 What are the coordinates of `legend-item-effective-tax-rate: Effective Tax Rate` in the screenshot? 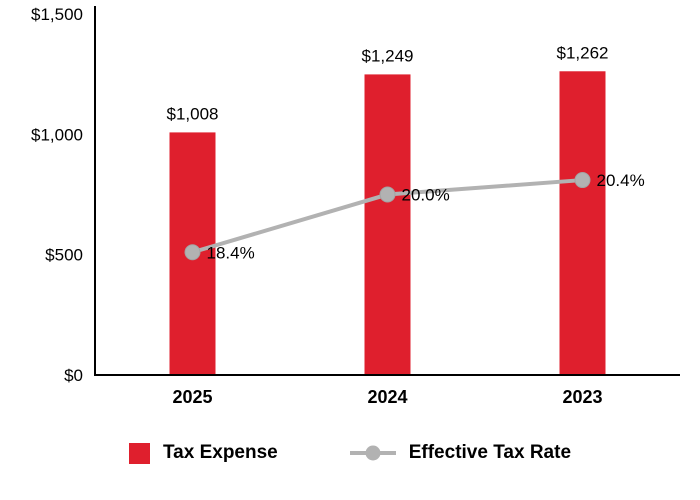 It's located at (460, 453).